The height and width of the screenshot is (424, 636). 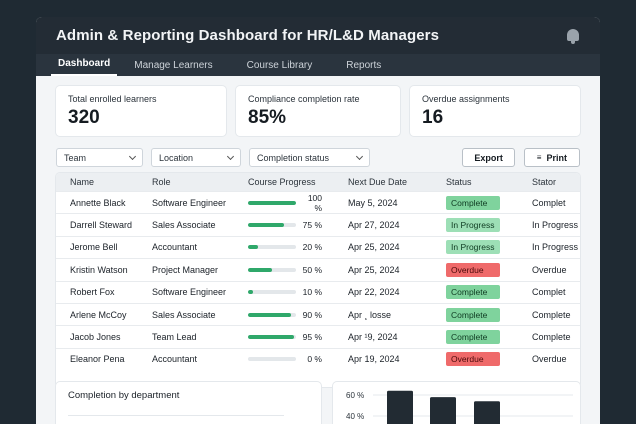 What do you see at coordinates (196, 157) in the screenshot?
I see `location-select: Location` at bounding box center [196, 157].